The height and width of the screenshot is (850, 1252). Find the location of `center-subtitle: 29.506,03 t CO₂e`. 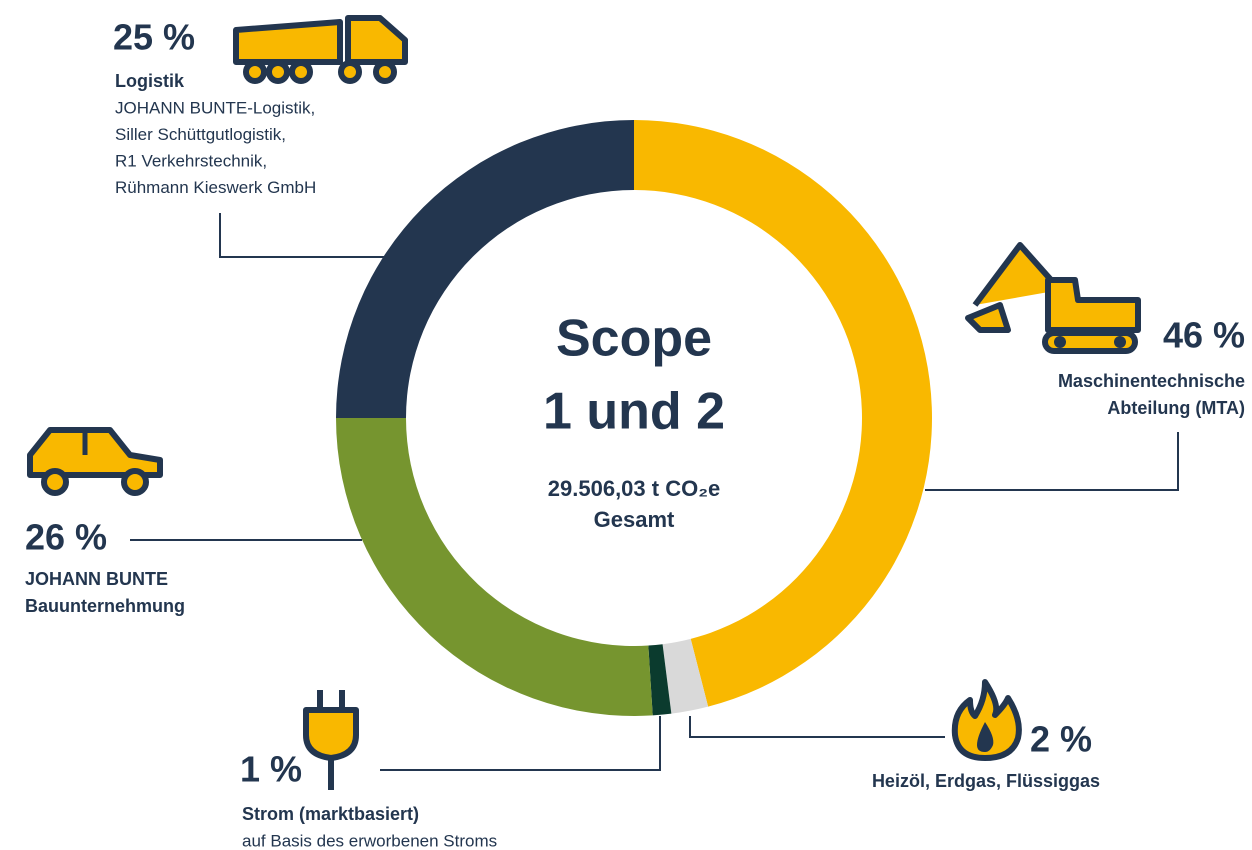

center-subtitle: 29.506,03 t CO₂e is located at coordinates (634, 488).